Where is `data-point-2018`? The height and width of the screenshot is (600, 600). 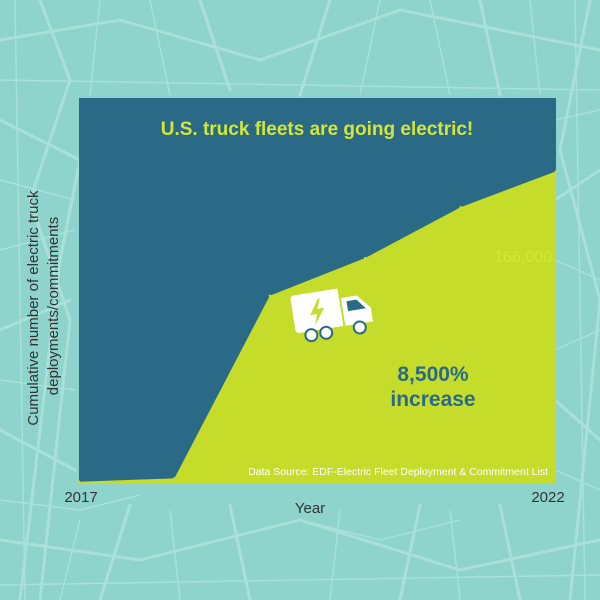
data-point-2018 is located at coordinates (174, 478).